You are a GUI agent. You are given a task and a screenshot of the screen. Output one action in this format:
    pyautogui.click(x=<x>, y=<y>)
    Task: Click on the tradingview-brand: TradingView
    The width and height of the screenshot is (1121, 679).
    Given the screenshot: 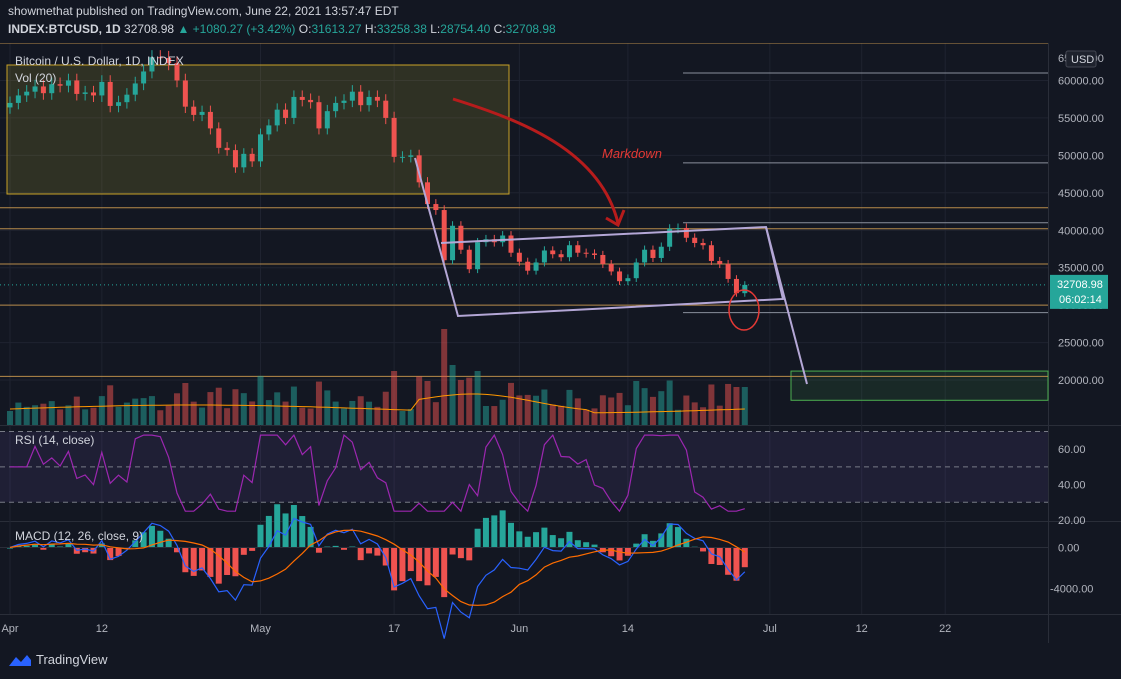 What is the action you would take?
    pyautogui.click(x=58, y=659)
    